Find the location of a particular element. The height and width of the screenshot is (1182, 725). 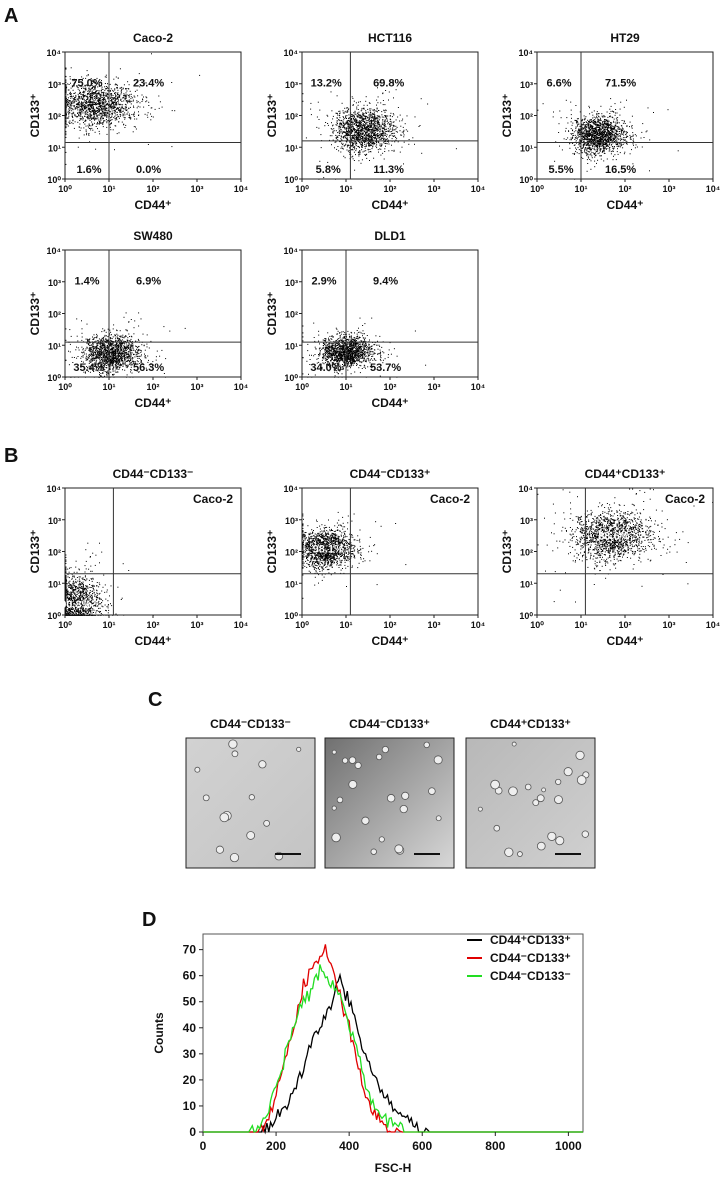

quadrant-ur-percent: 23.4% is located at coordinates (148, 83).